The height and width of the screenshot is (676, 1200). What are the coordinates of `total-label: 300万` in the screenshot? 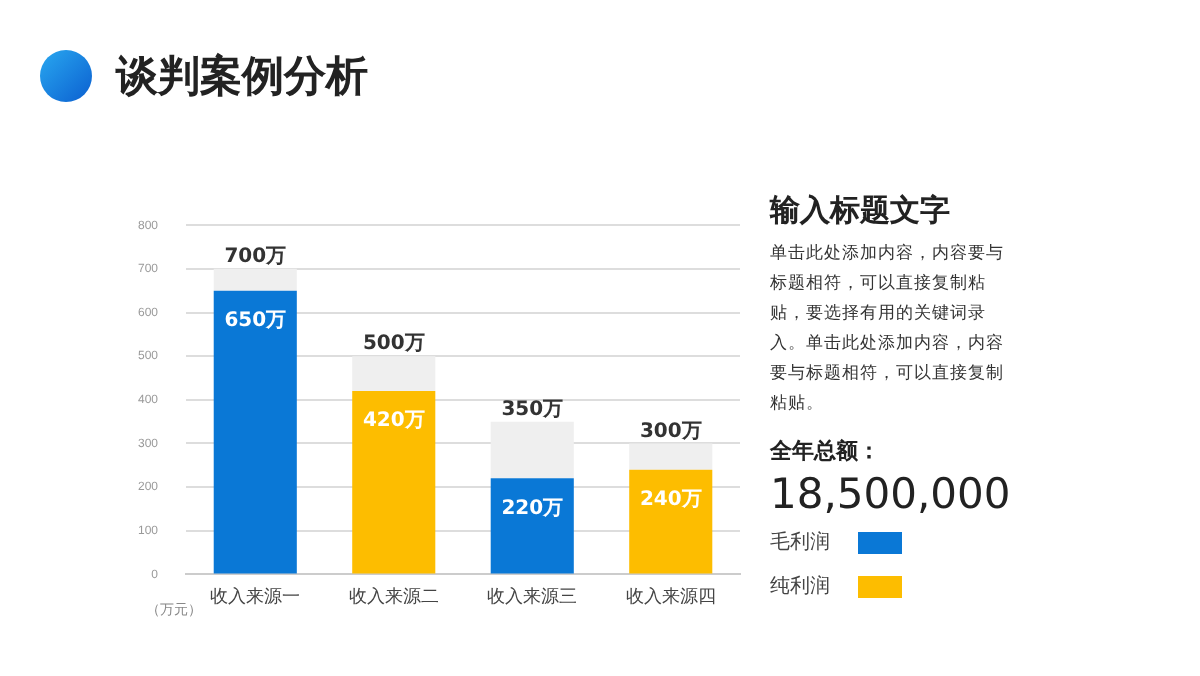 It's located at (670, 431).